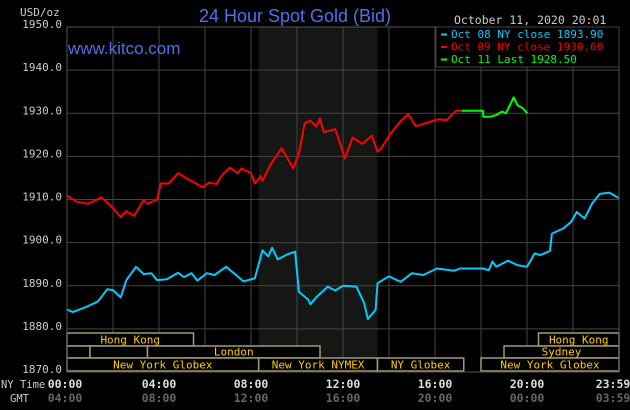 The width and height of the screenshot is (630, 410). Describe the element at coordinates (42, 369) in the screenshot. I see `y-tick-label: 1870.0` at that location.